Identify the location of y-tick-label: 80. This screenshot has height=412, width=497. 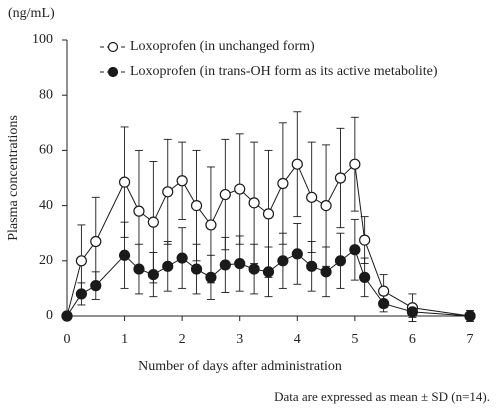
(46, 94).